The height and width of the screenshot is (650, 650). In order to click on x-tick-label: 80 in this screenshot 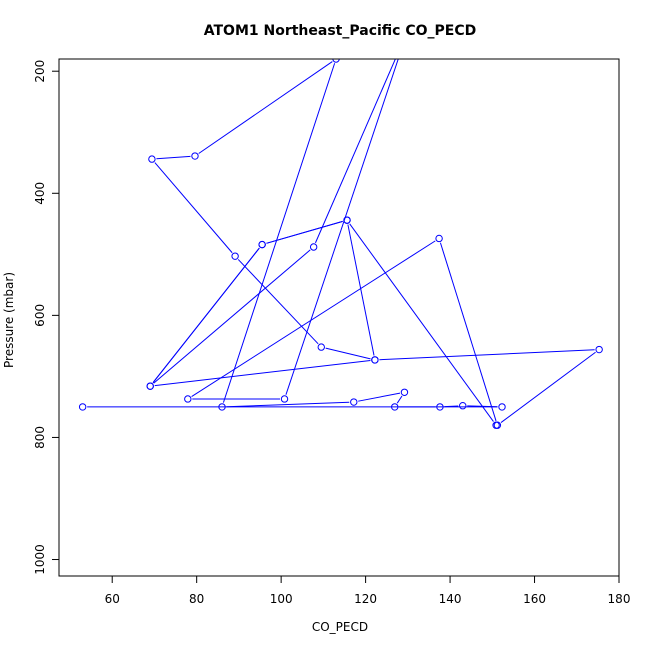, I will do `click(196, 599)`.